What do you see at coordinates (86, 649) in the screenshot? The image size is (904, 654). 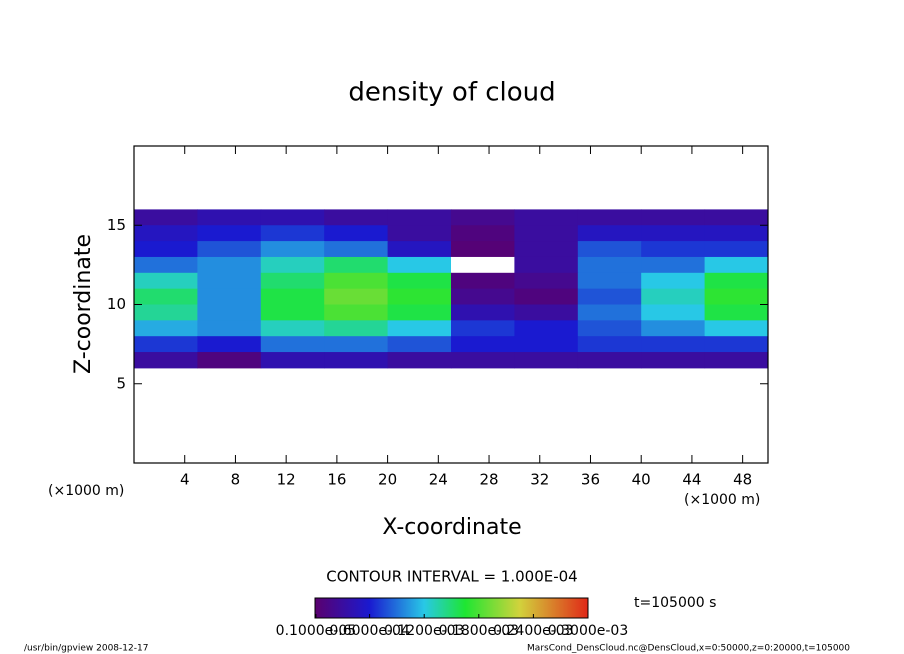 I see `footer-left: /usr/bin/gpview 2008-12-17` at bounding box center [86, 649].